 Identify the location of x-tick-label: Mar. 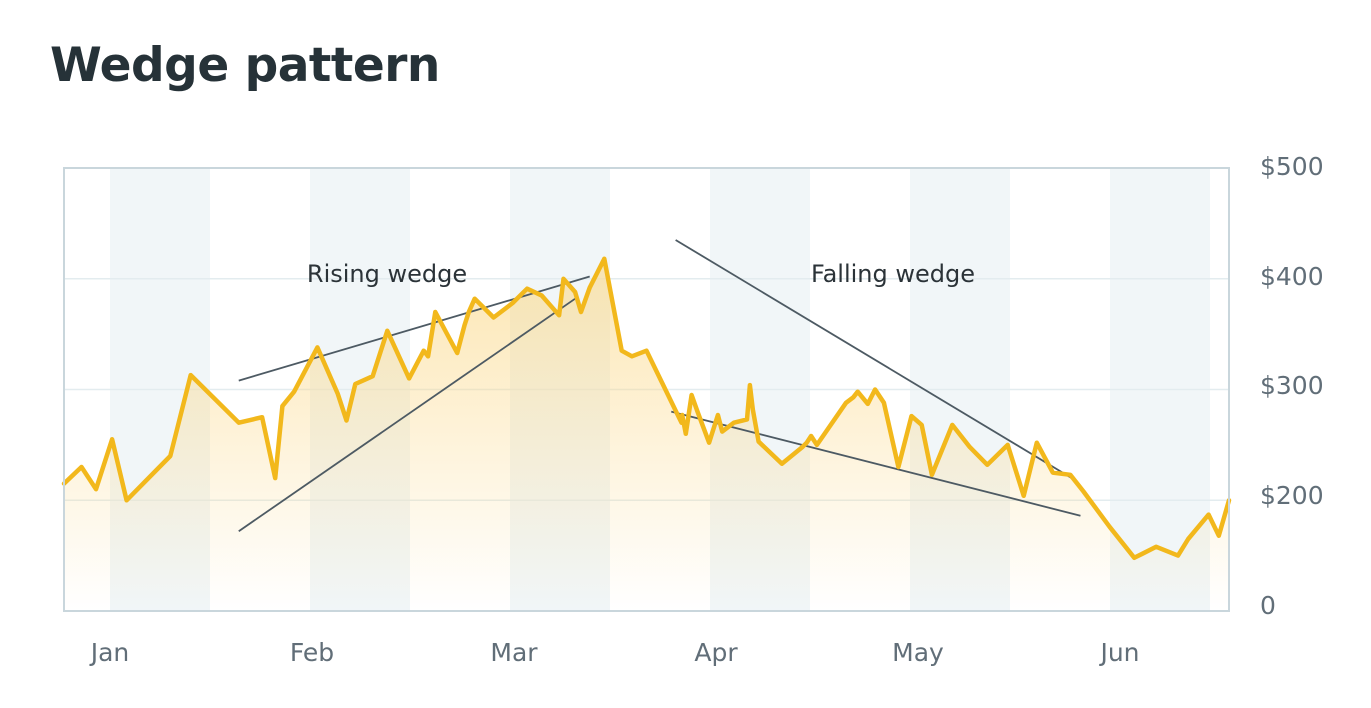
(514, 652).